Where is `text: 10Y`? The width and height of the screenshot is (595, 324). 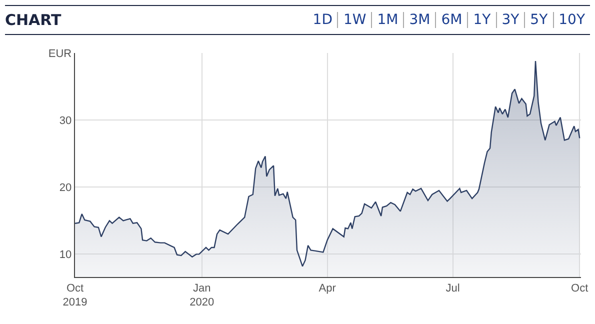
text: 10Y is located at coordinates (571, 20).